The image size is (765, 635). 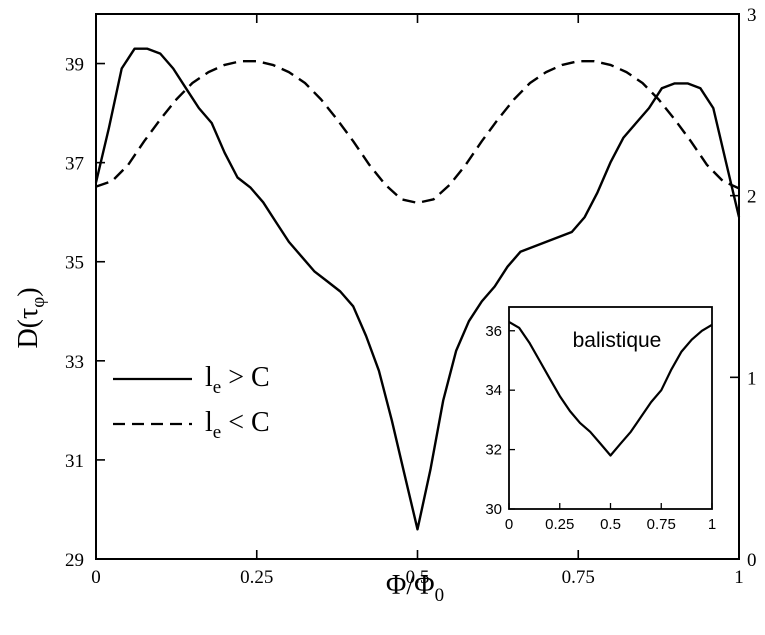 What do you see at coordinates (493, 331) in the screenshot?
I see `inset-y-tick-label: 36` at bounding box center [493, 331].